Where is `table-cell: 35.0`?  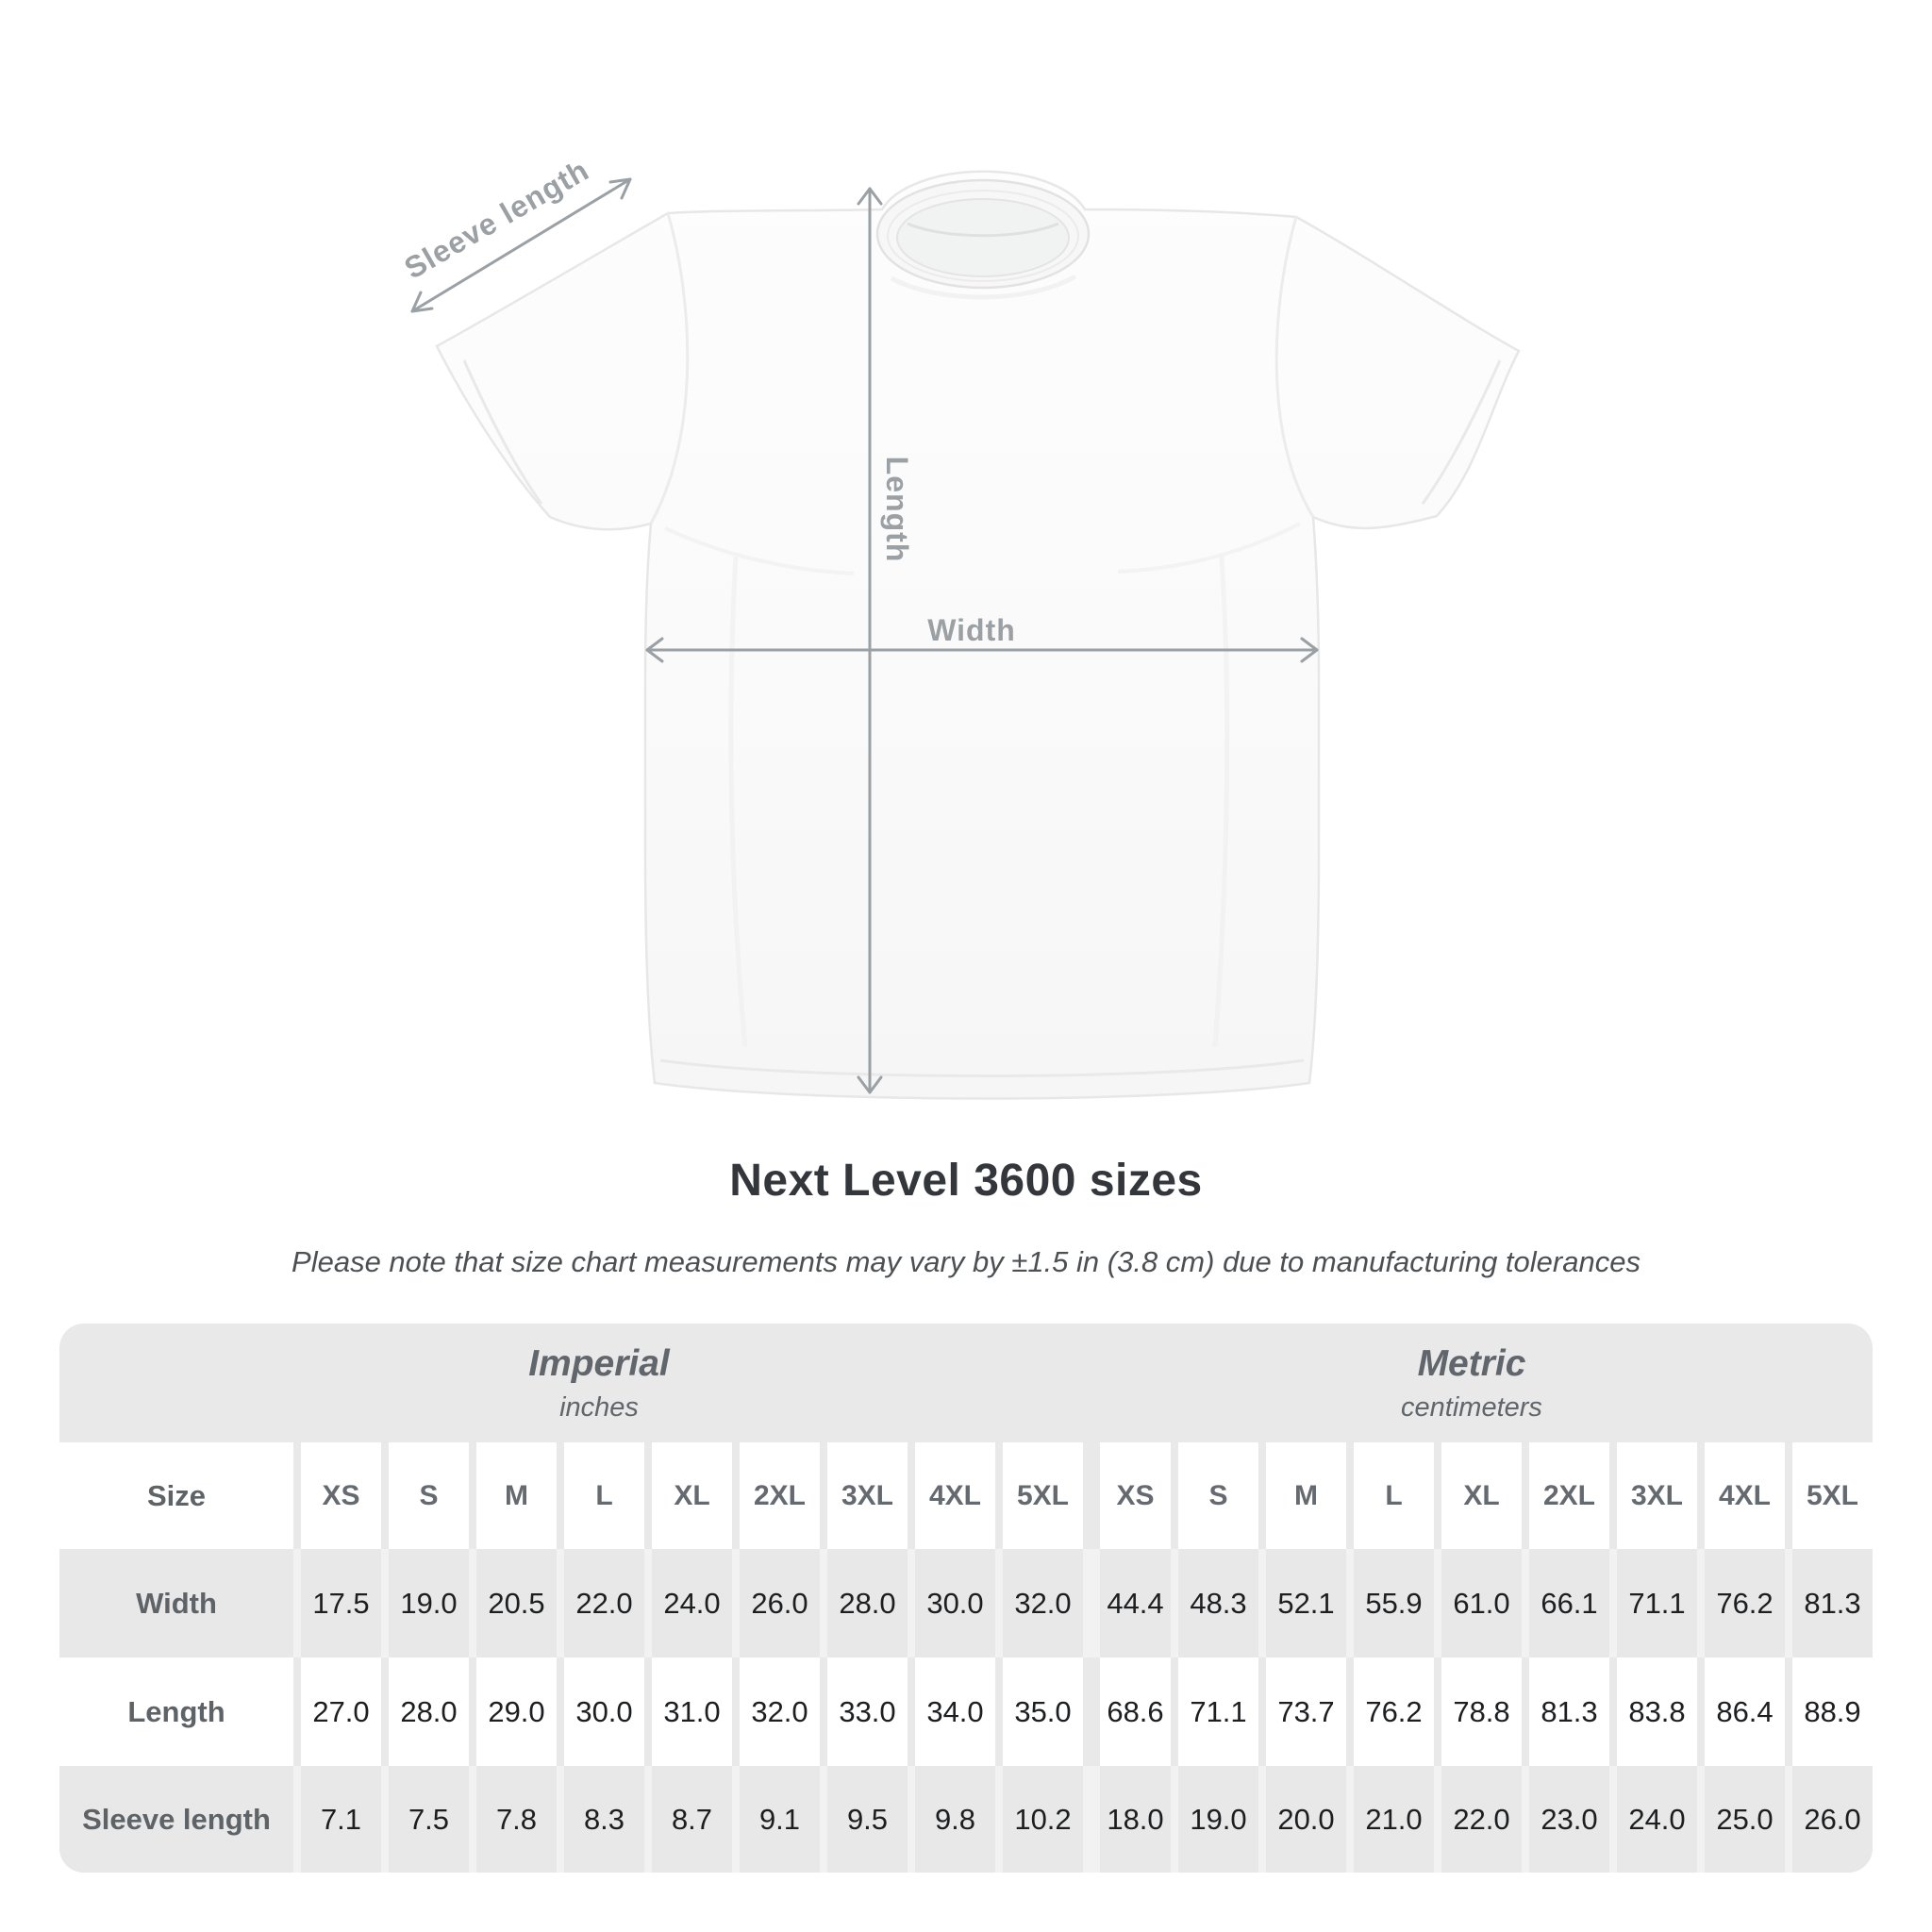
table-cell: 35.0 is located at coordinates (1039, 1711).